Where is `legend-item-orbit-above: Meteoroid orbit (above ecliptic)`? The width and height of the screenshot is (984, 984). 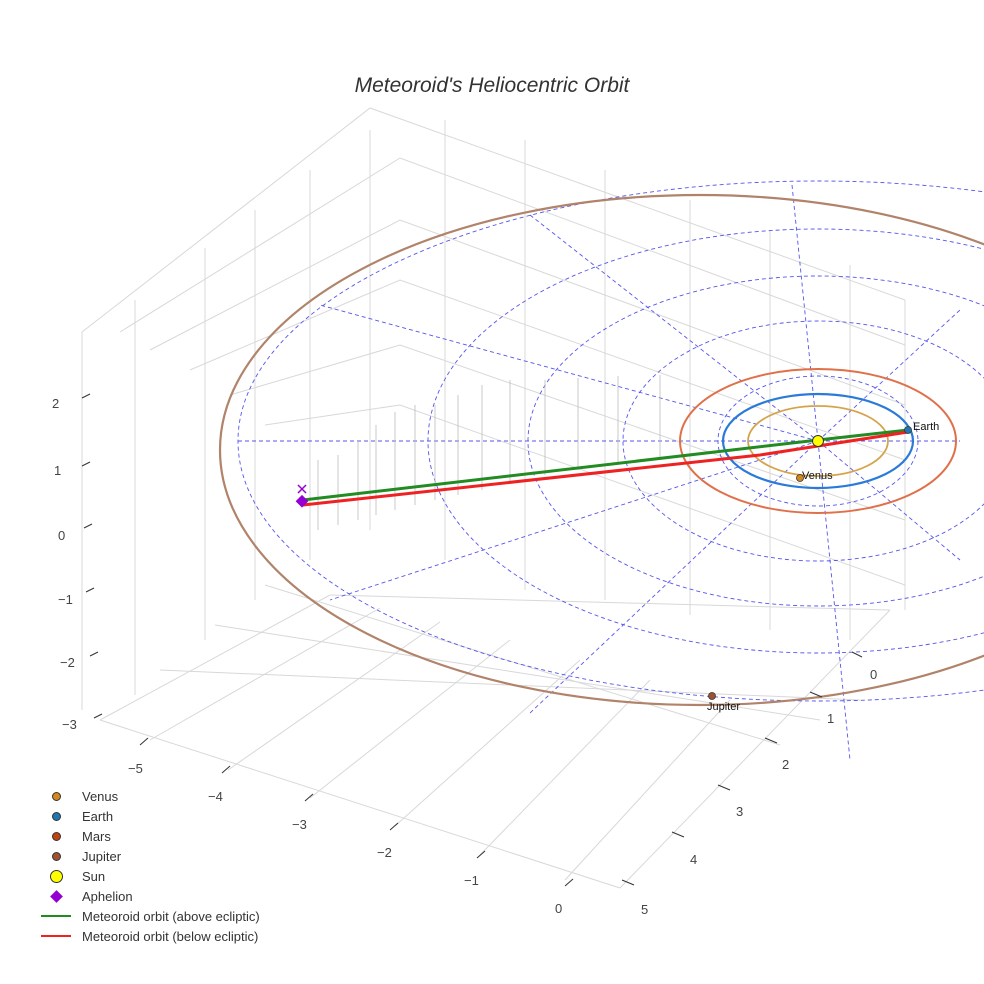 legend-item-orbit-above: Meteoroid orbit (above ecliptic) is located at coordinates (149, 916).